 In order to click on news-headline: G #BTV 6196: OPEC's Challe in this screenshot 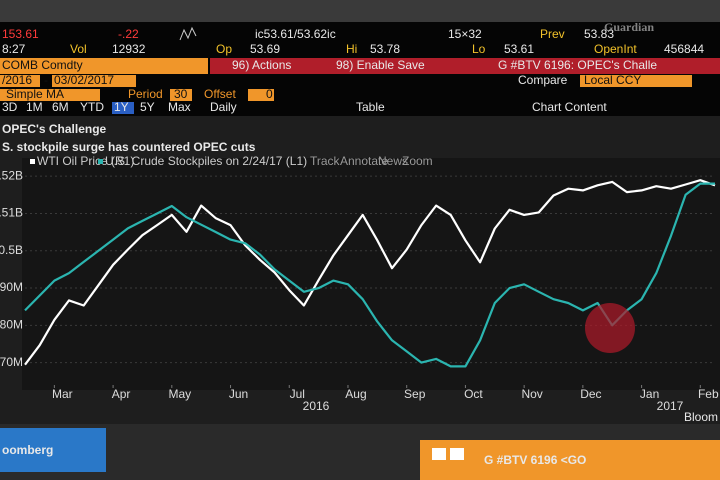, I will do `click(577, 65)`.